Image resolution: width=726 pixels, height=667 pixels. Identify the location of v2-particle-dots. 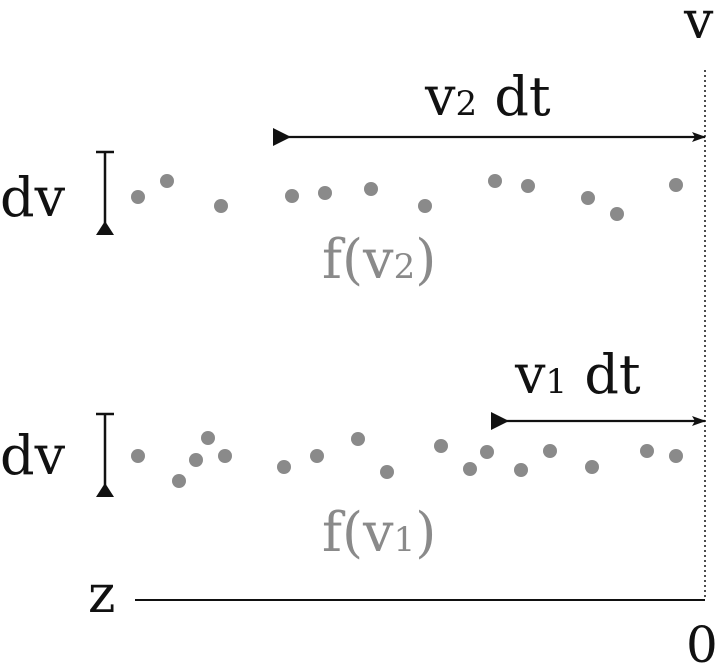
(407, 197).